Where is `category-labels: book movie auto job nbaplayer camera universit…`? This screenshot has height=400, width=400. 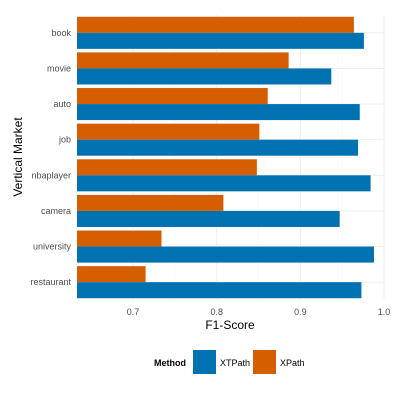
category-labels: book movie auto job nbaplayer camera universit… is located at coordinates (50, 157).